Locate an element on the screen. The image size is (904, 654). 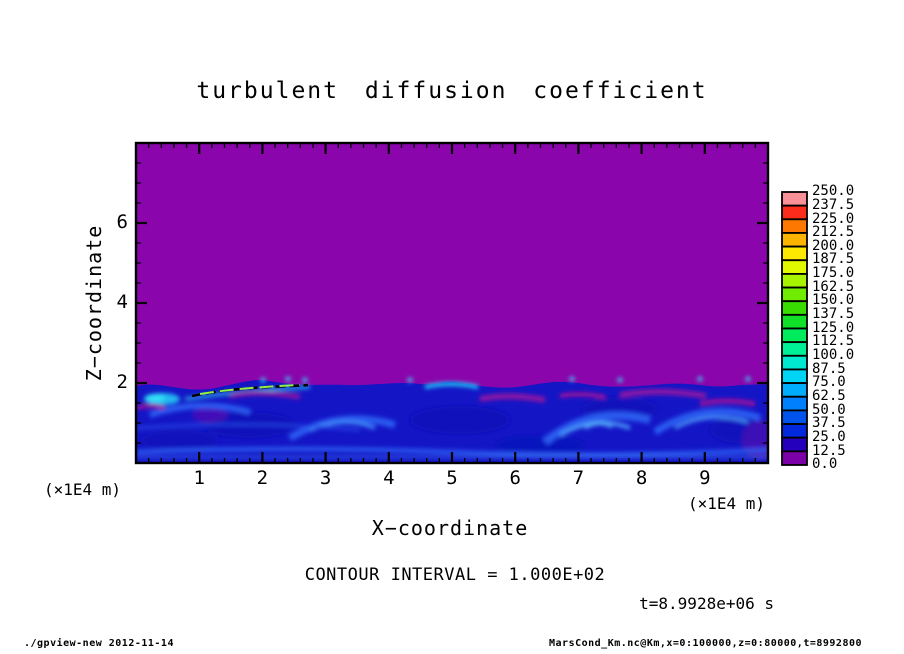
x-tick-label: 9 is located at coordinates (705, 478).